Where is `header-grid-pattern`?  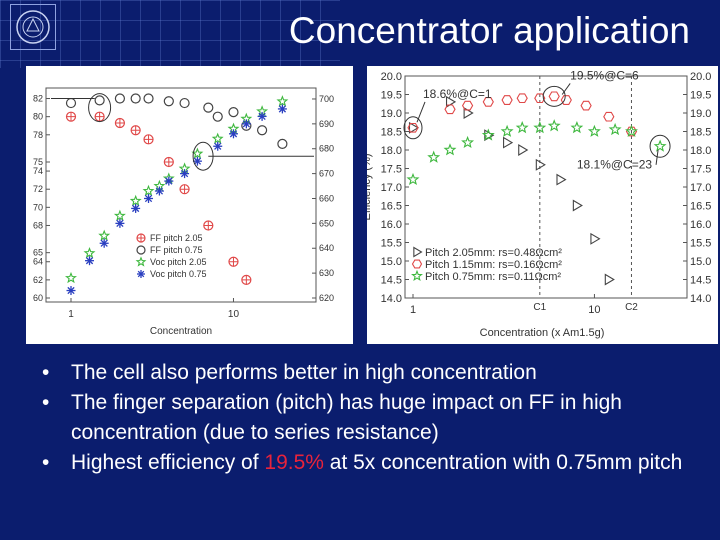 header-grid-pattern is located at coordinates (170, 34).